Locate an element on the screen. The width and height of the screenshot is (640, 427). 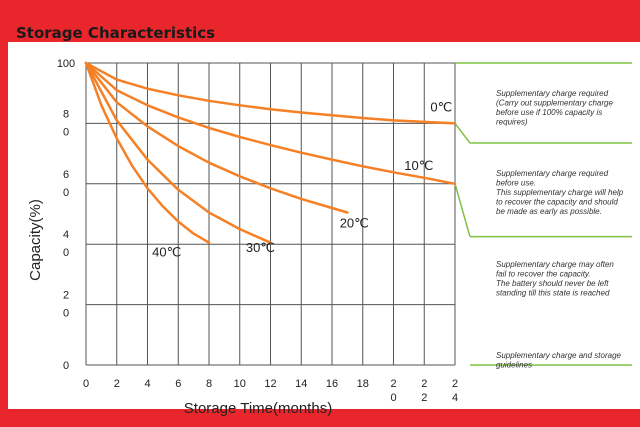
annotation-line: be made as early as possible. is located at coordinates (549, 211).